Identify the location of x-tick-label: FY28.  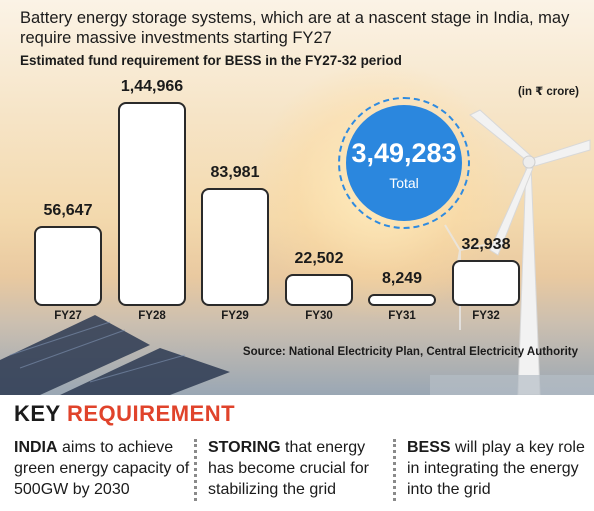
(152, 316).